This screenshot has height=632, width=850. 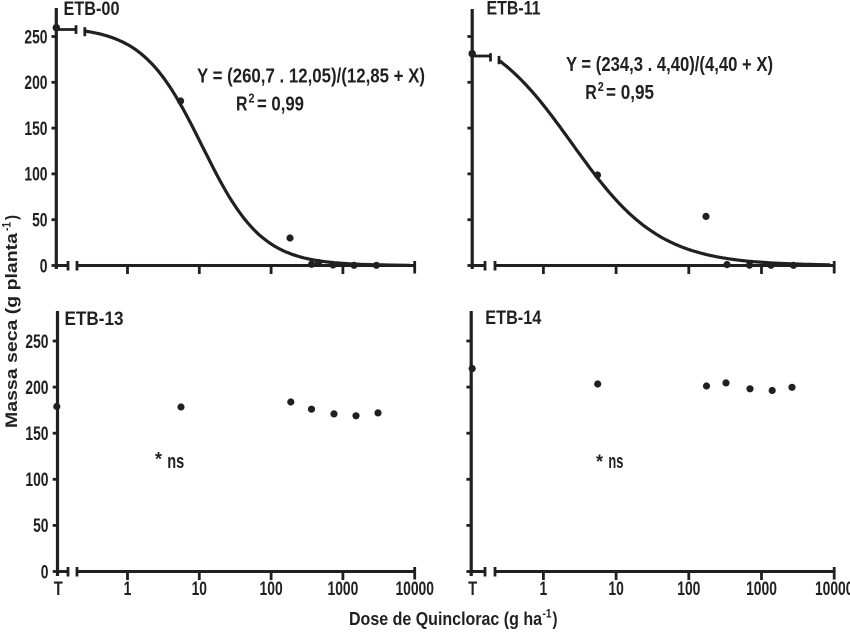 What do you see at coordinates (311, 77) in the screenshot?
I see `svg-text:Y = (260,7 . 12,05)/(12,85 + X: Y = (260,7 . 12,05)/(12,85 + X)` at bounding box center [311, 77].